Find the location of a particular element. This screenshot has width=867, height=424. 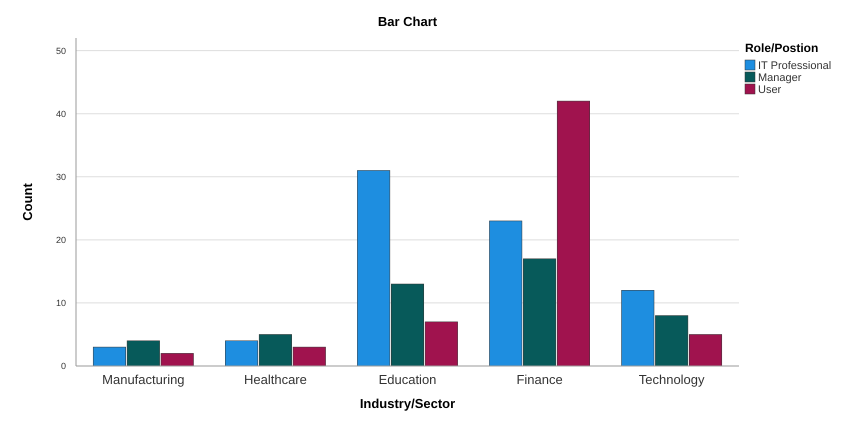

x-tick-label: Manufacturing is located at coordinates (143, 379).